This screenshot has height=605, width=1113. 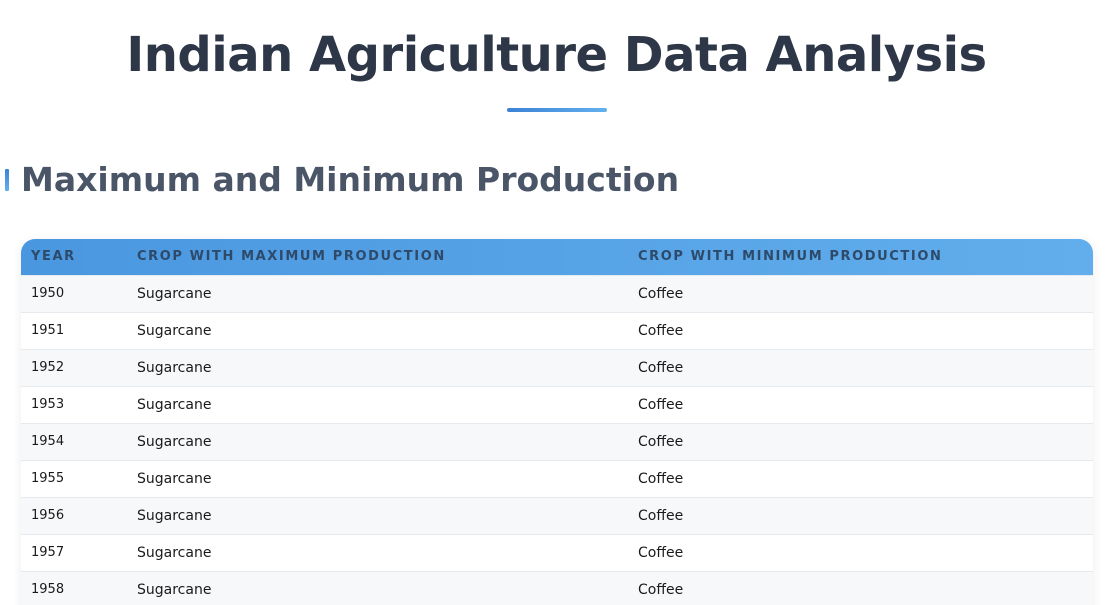 What do you see at coordinates (74, 293) in the screenshot?
I see `cell-year: 1950` at bounding box center [74, 293].